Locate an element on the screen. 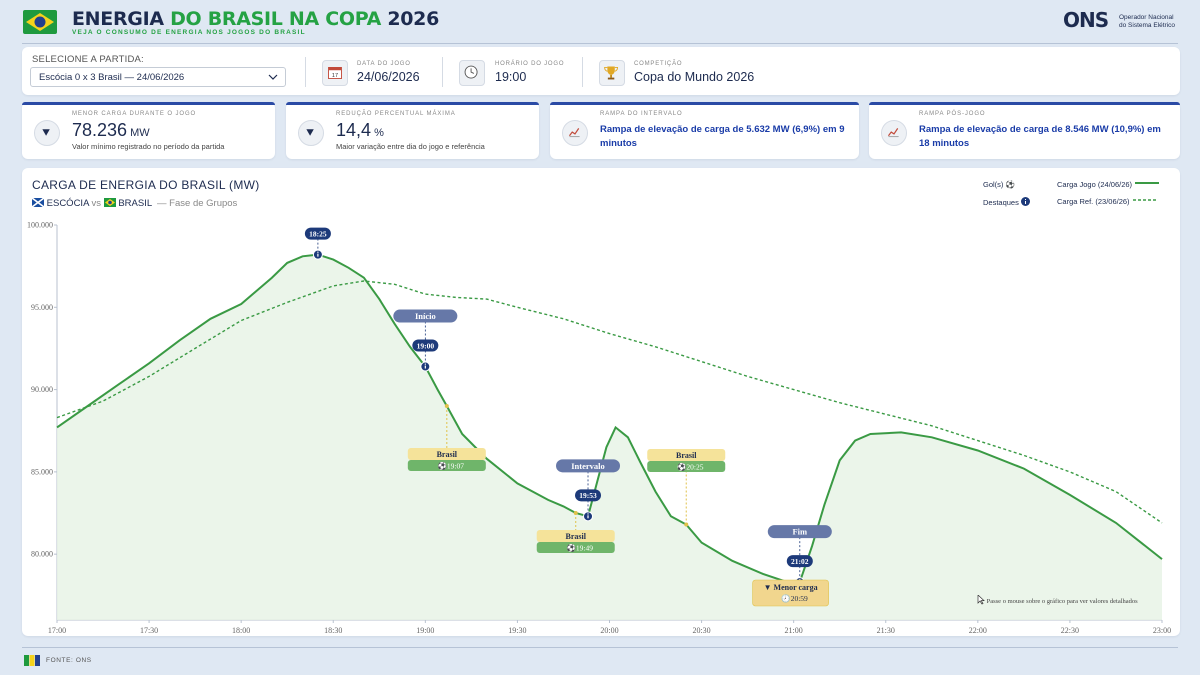 This screenshot has height=675, width=1200. marker-tag-label: Intervalo is located at coordinates (588, 466).